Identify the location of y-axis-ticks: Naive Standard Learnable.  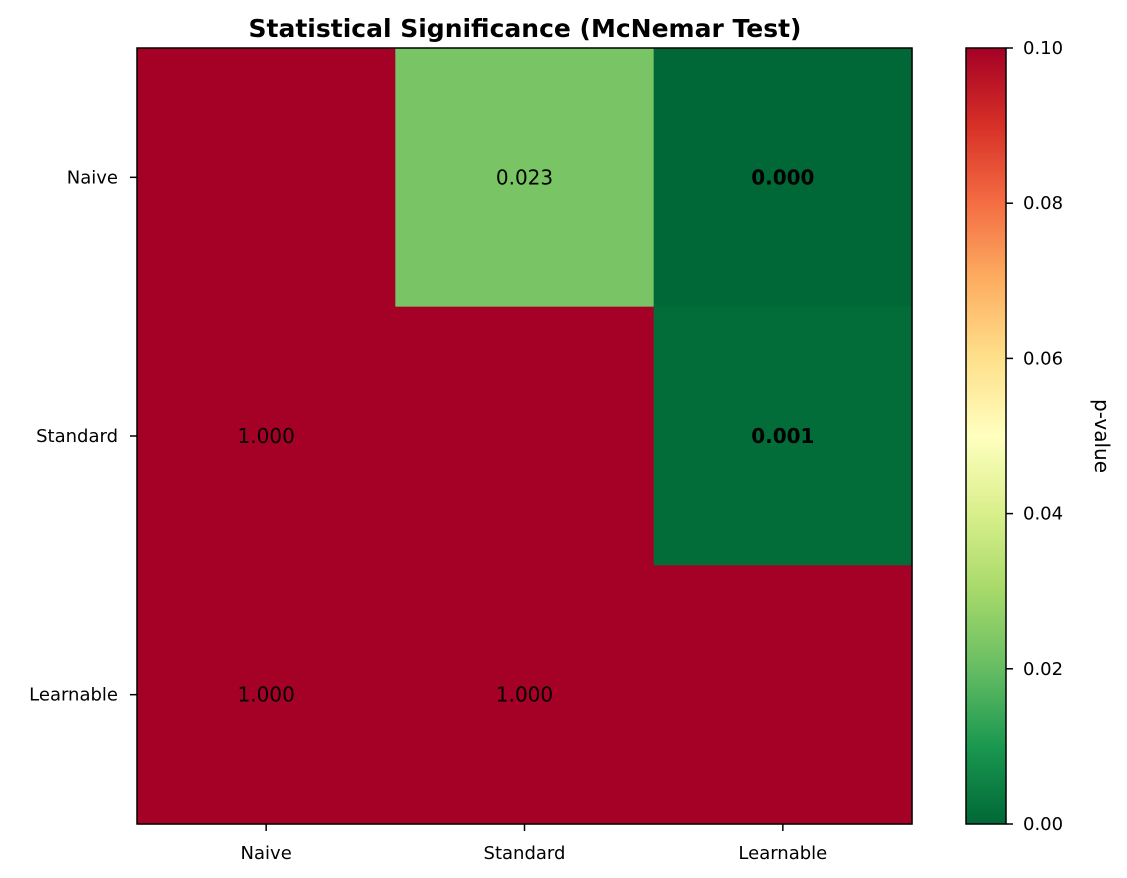
(83, 436).